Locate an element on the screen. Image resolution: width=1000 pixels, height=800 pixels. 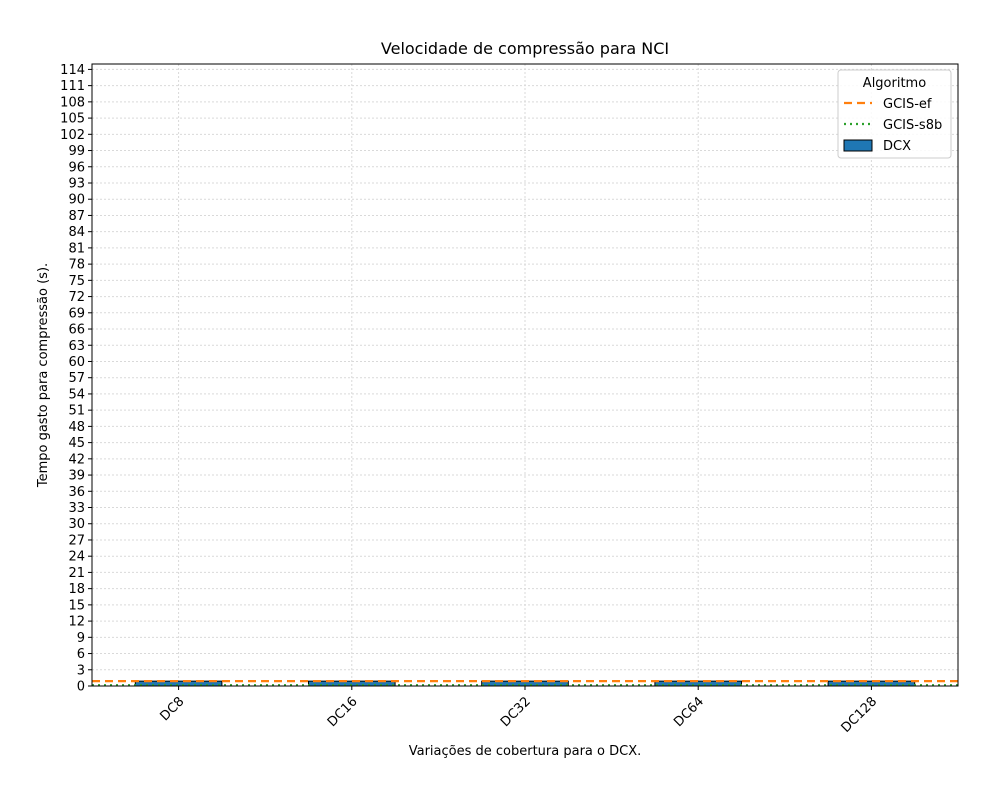
y-tick-label: 99 is located at coordinates (76, 151).